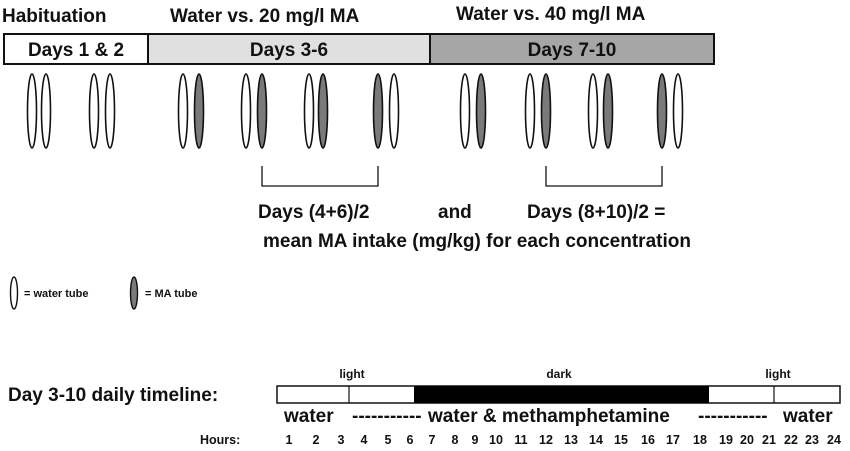  What do you see at coordinates (648, 440) in the screenshot?
I see `hour-label: 16` at bounding box center [648, 440].